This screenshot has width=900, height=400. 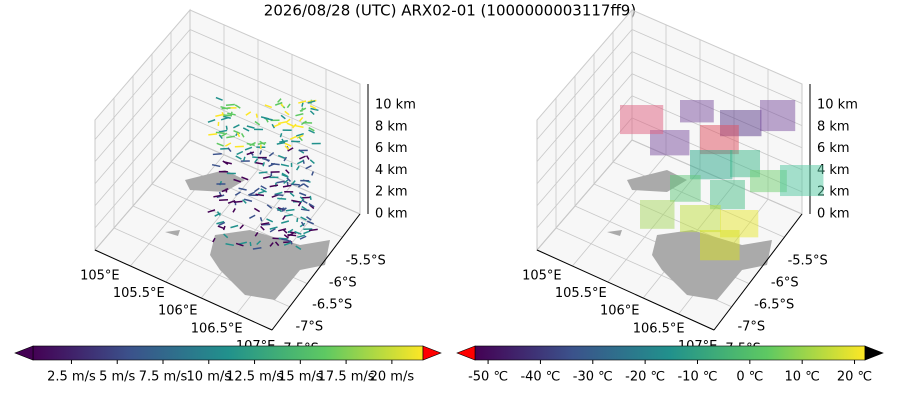 What do you see at coordinates (366, 260) in the screenshot?
I see `y-tick-label: -5.5°S` at bounding box center [366, 260].